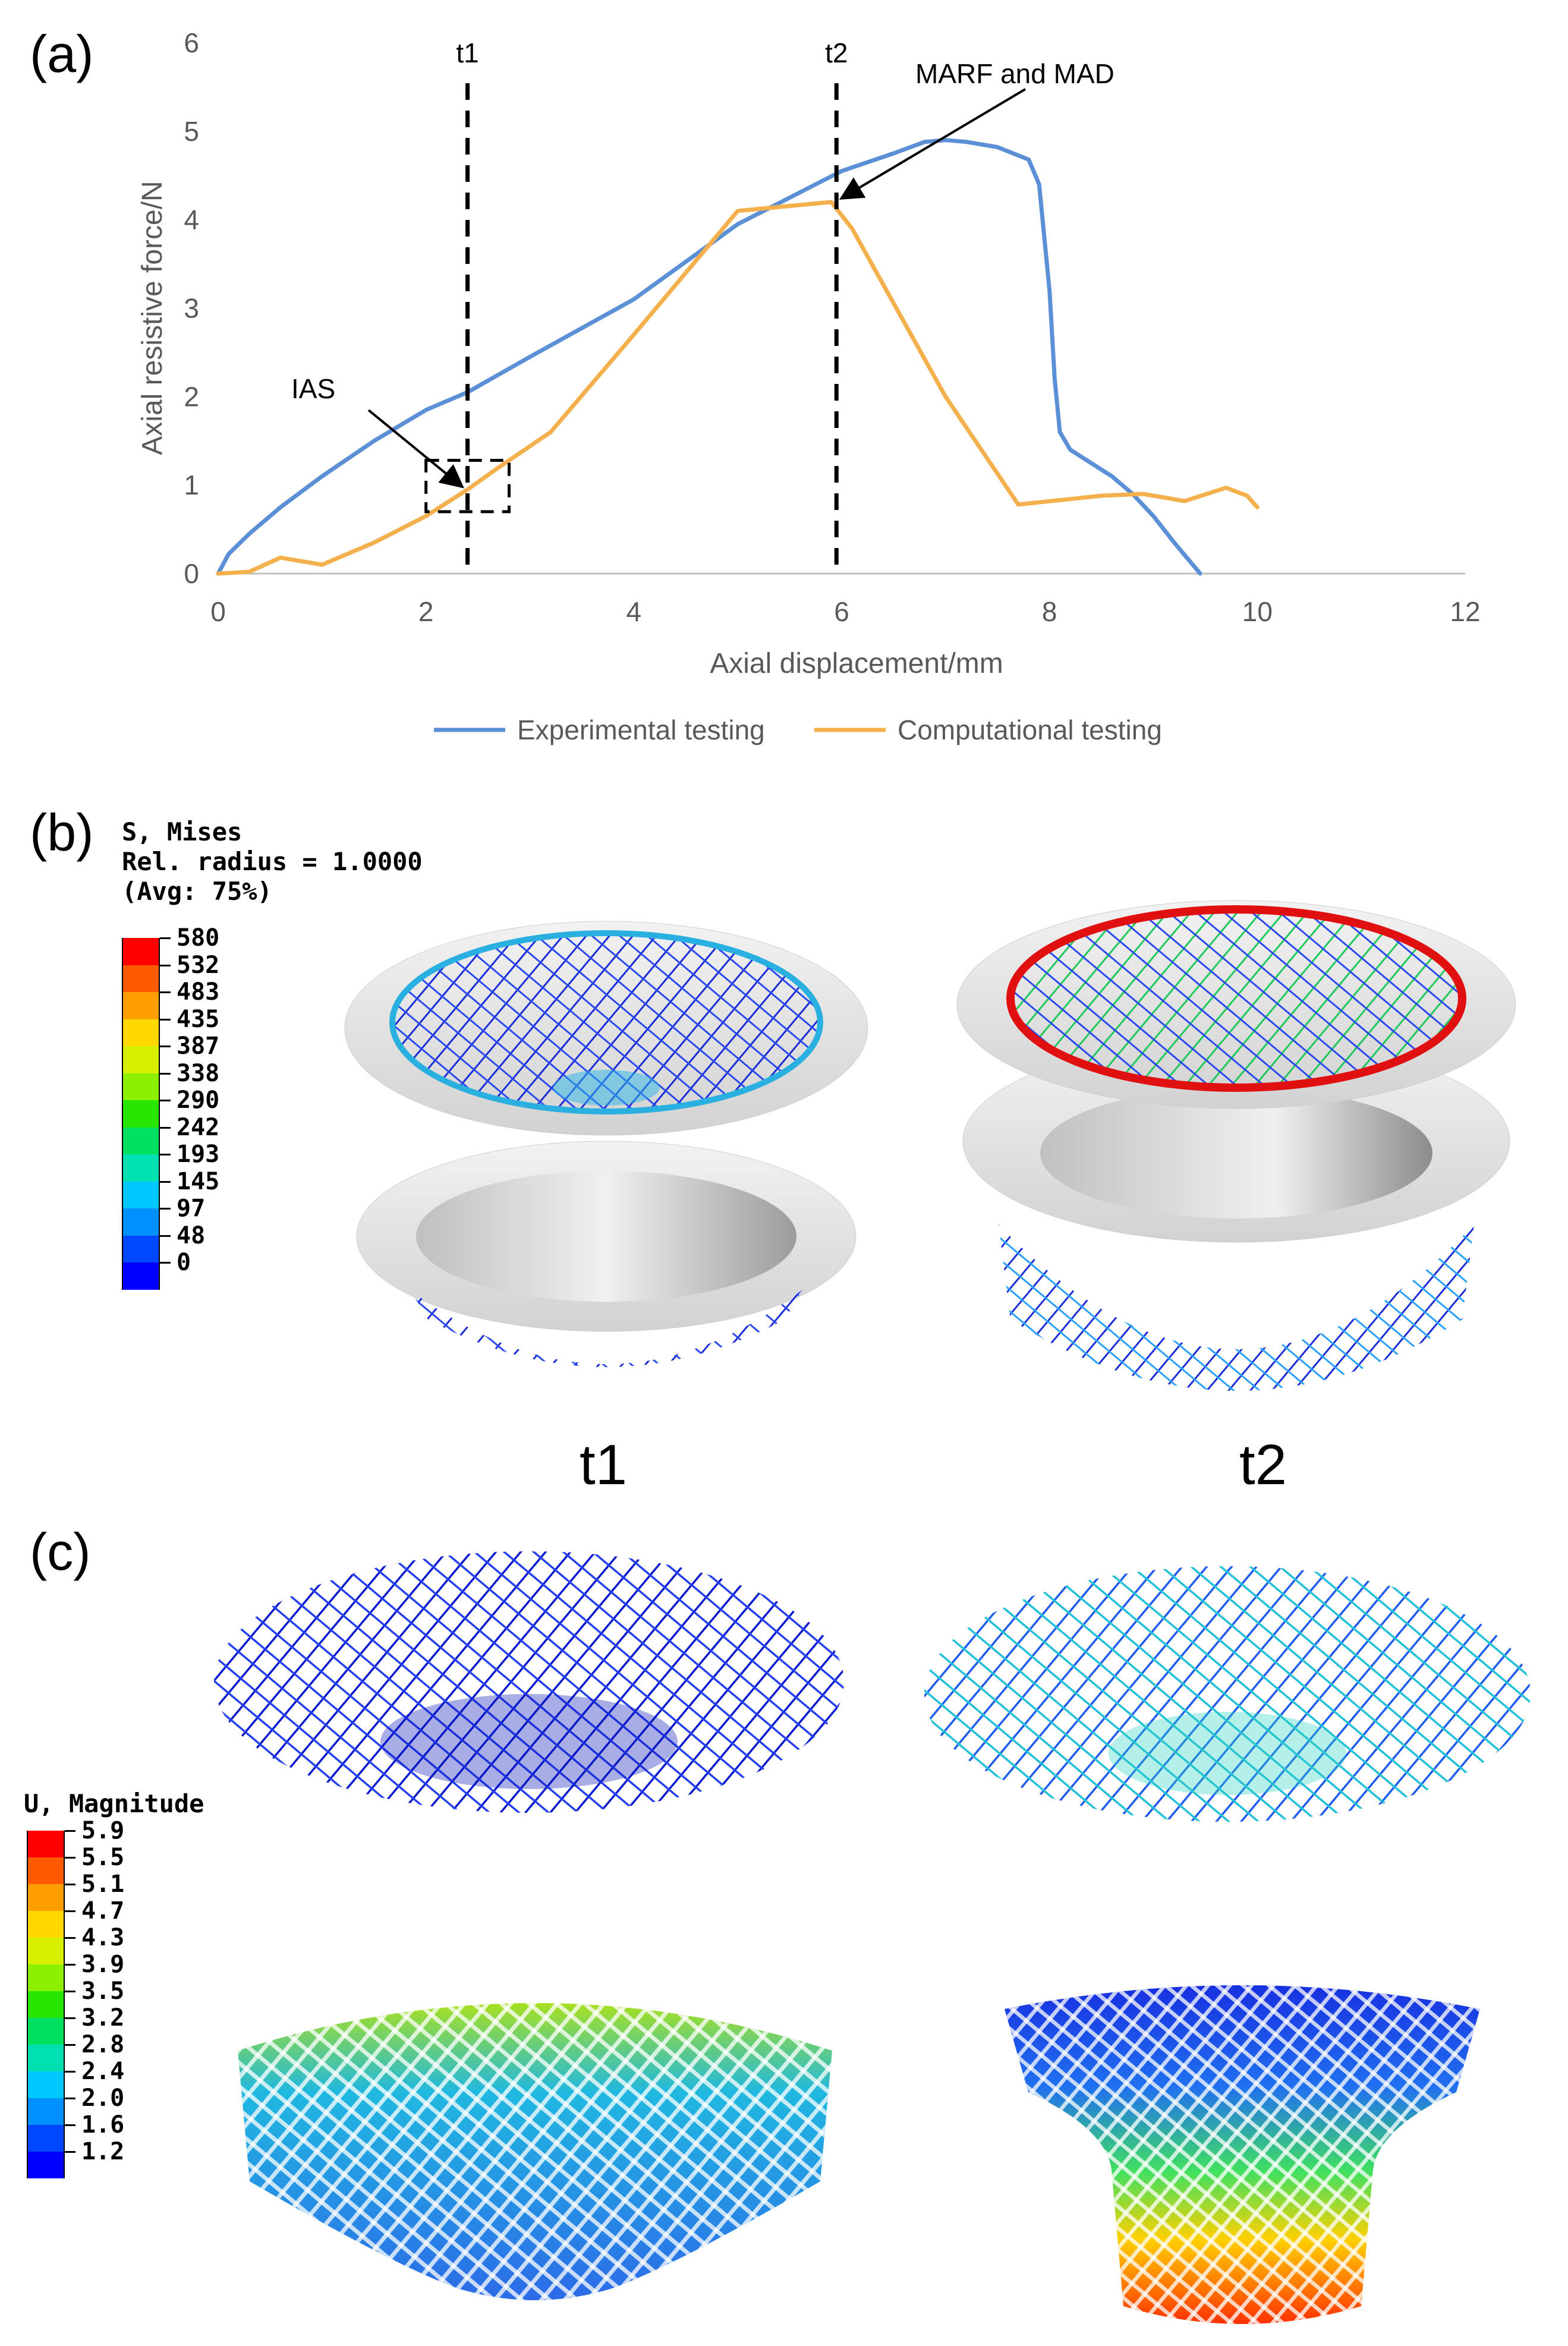 The image size is (1568, 2346). I want to click on mises-legend-title-2: Rel. radius = 1.0000, so click(272, 862).